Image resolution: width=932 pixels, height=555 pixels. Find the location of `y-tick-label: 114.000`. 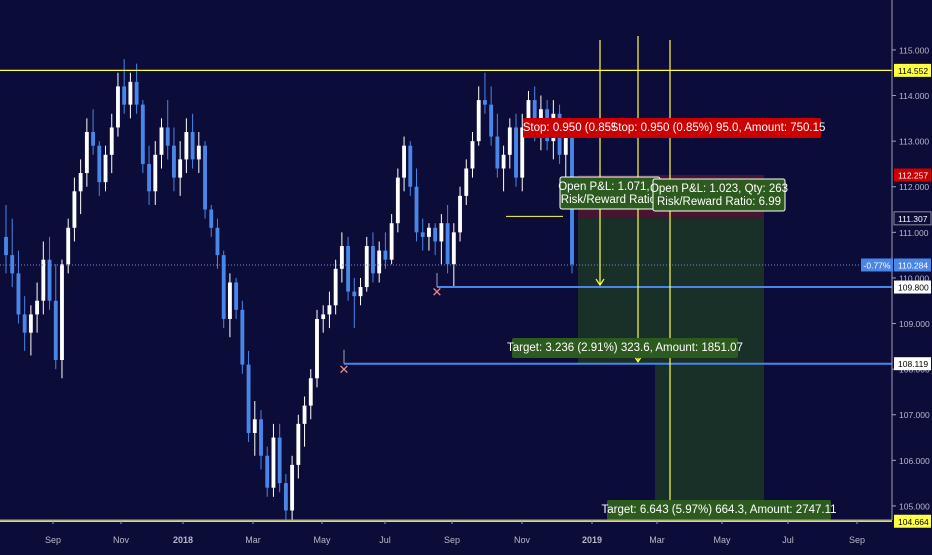

y-tick-label: 114.000 is located at coordinates (914, 96).